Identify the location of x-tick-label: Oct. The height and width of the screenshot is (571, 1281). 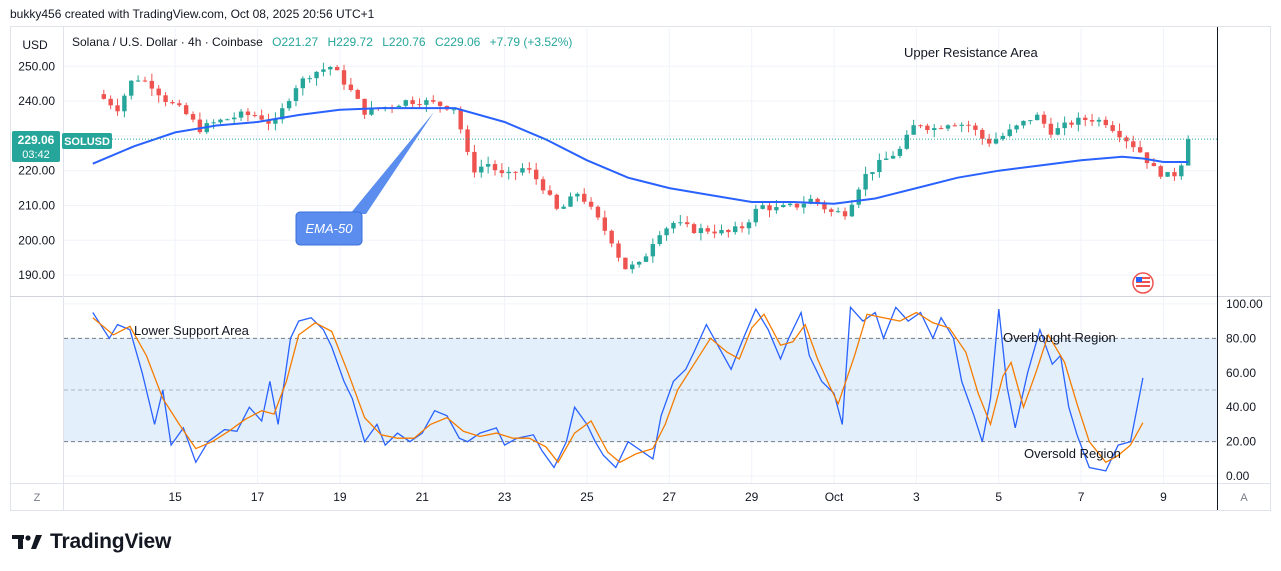
(834, 497).